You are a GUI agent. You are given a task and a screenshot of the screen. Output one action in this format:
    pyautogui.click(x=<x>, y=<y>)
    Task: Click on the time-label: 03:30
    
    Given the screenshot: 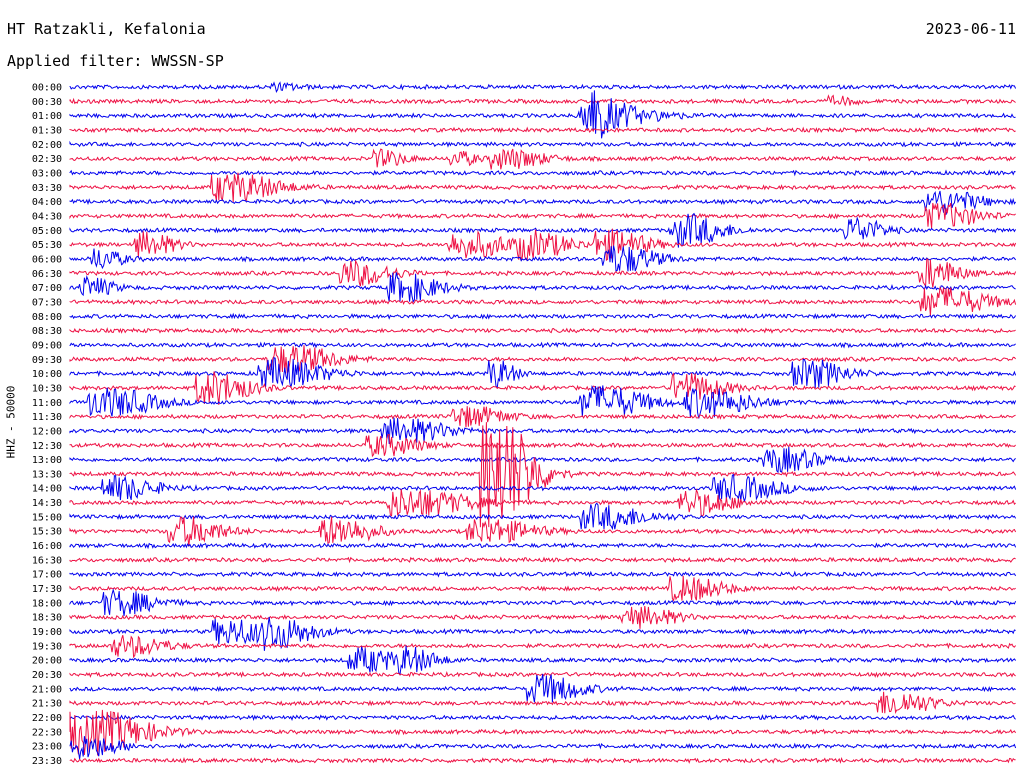 What is the action you would take?
    pyautogui.click(x=47, y=188)
    